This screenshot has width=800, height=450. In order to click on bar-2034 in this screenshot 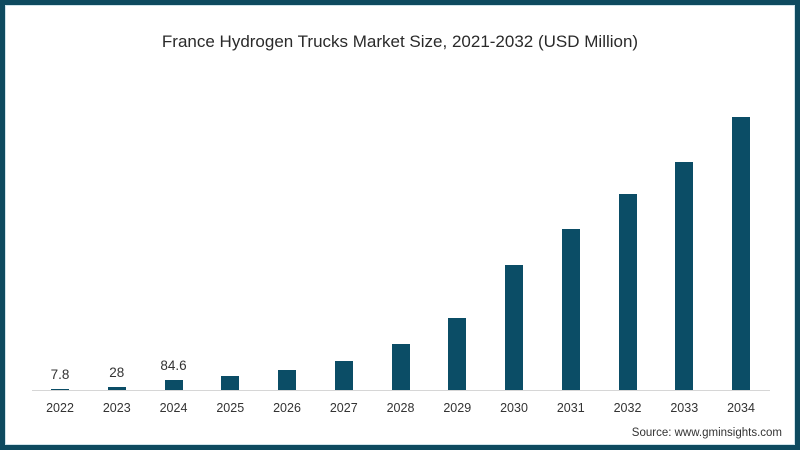, I will do `click(741, 253)`.